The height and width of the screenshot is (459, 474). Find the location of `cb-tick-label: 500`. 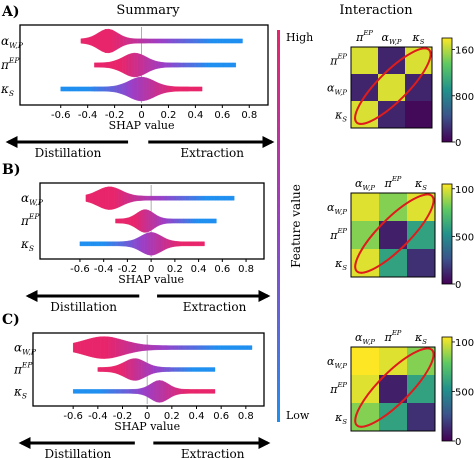

cb-tick-label: 500 is located at coordinates (464, 237).